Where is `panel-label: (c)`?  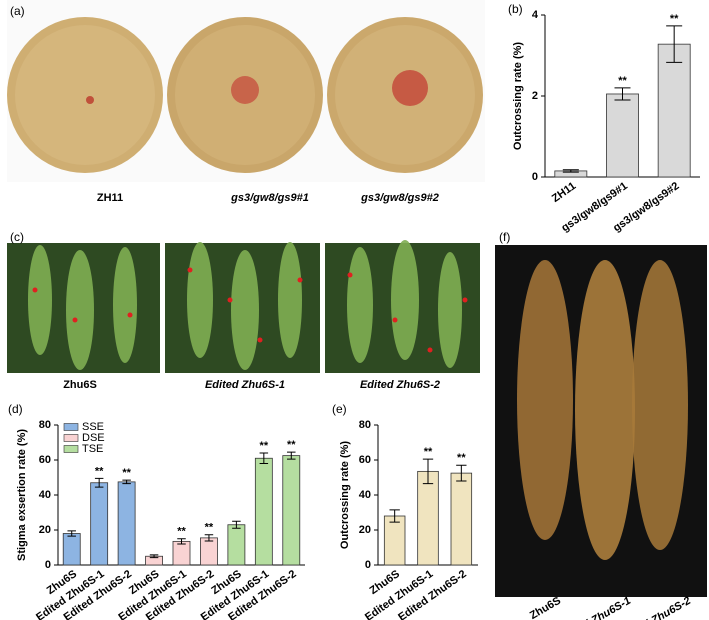
panel-label: (c) is located at coordinates (17, 237).